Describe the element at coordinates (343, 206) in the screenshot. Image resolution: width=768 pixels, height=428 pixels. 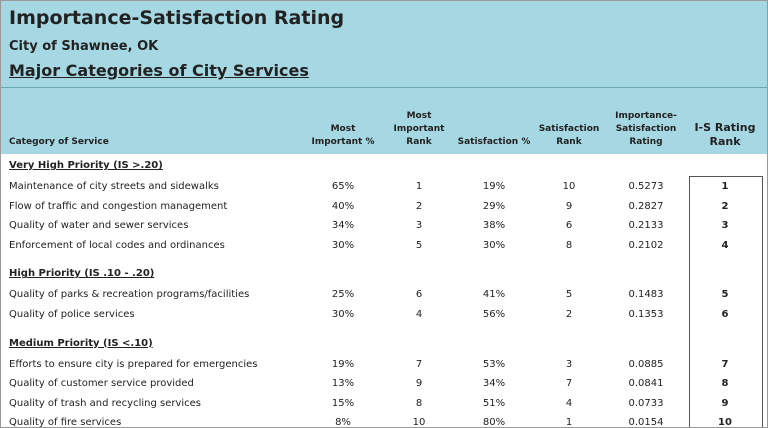
I see `cell-value: 40%` at that location.